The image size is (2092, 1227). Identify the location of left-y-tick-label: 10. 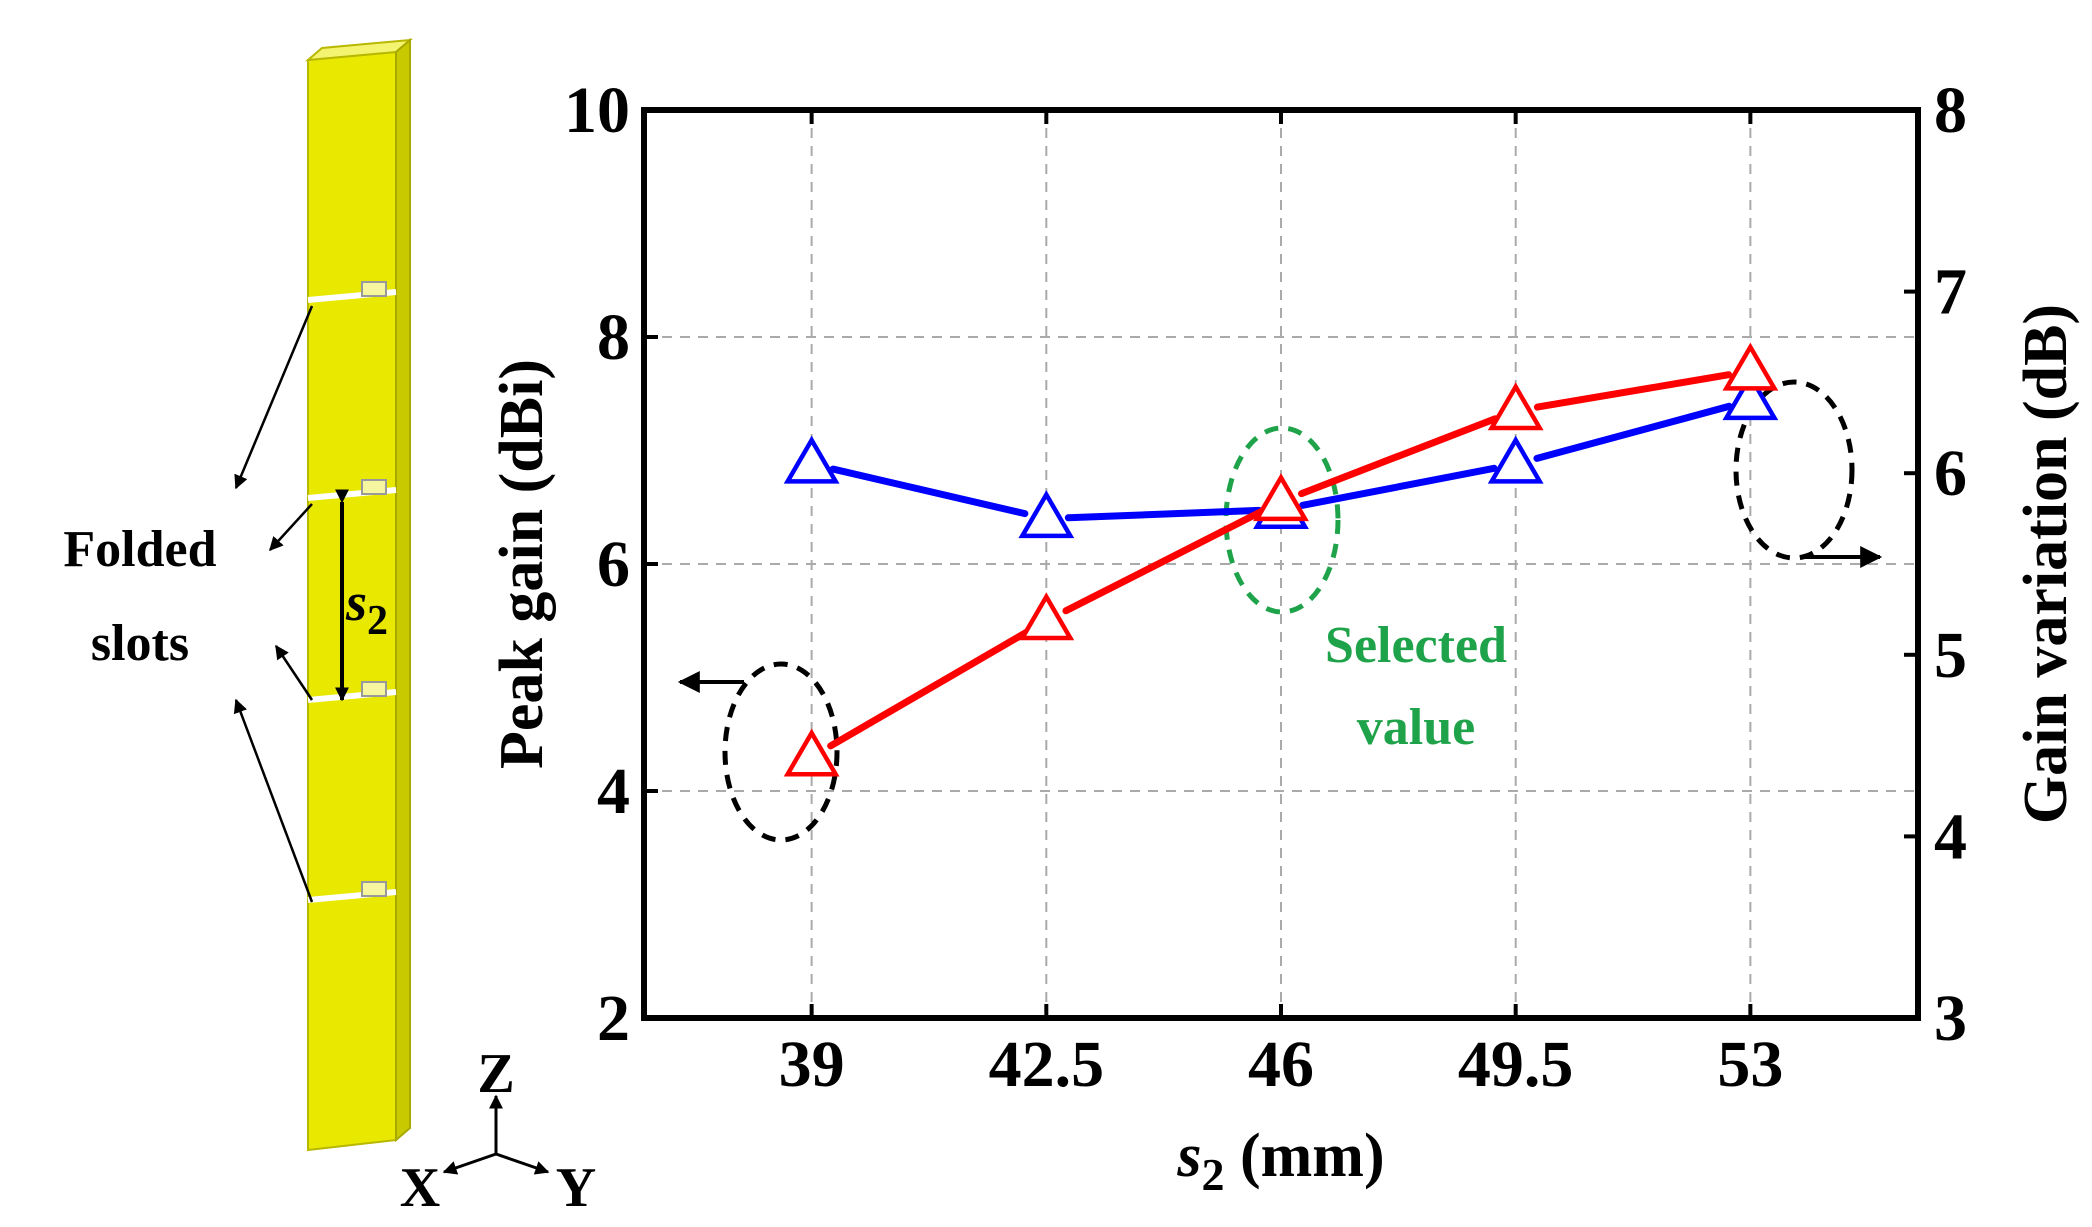
(597, 110).